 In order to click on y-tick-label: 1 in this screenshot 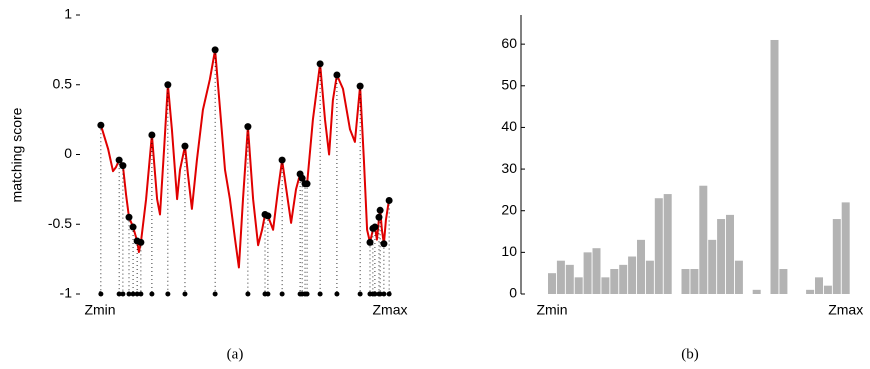, I will do `click(68, 14)`.